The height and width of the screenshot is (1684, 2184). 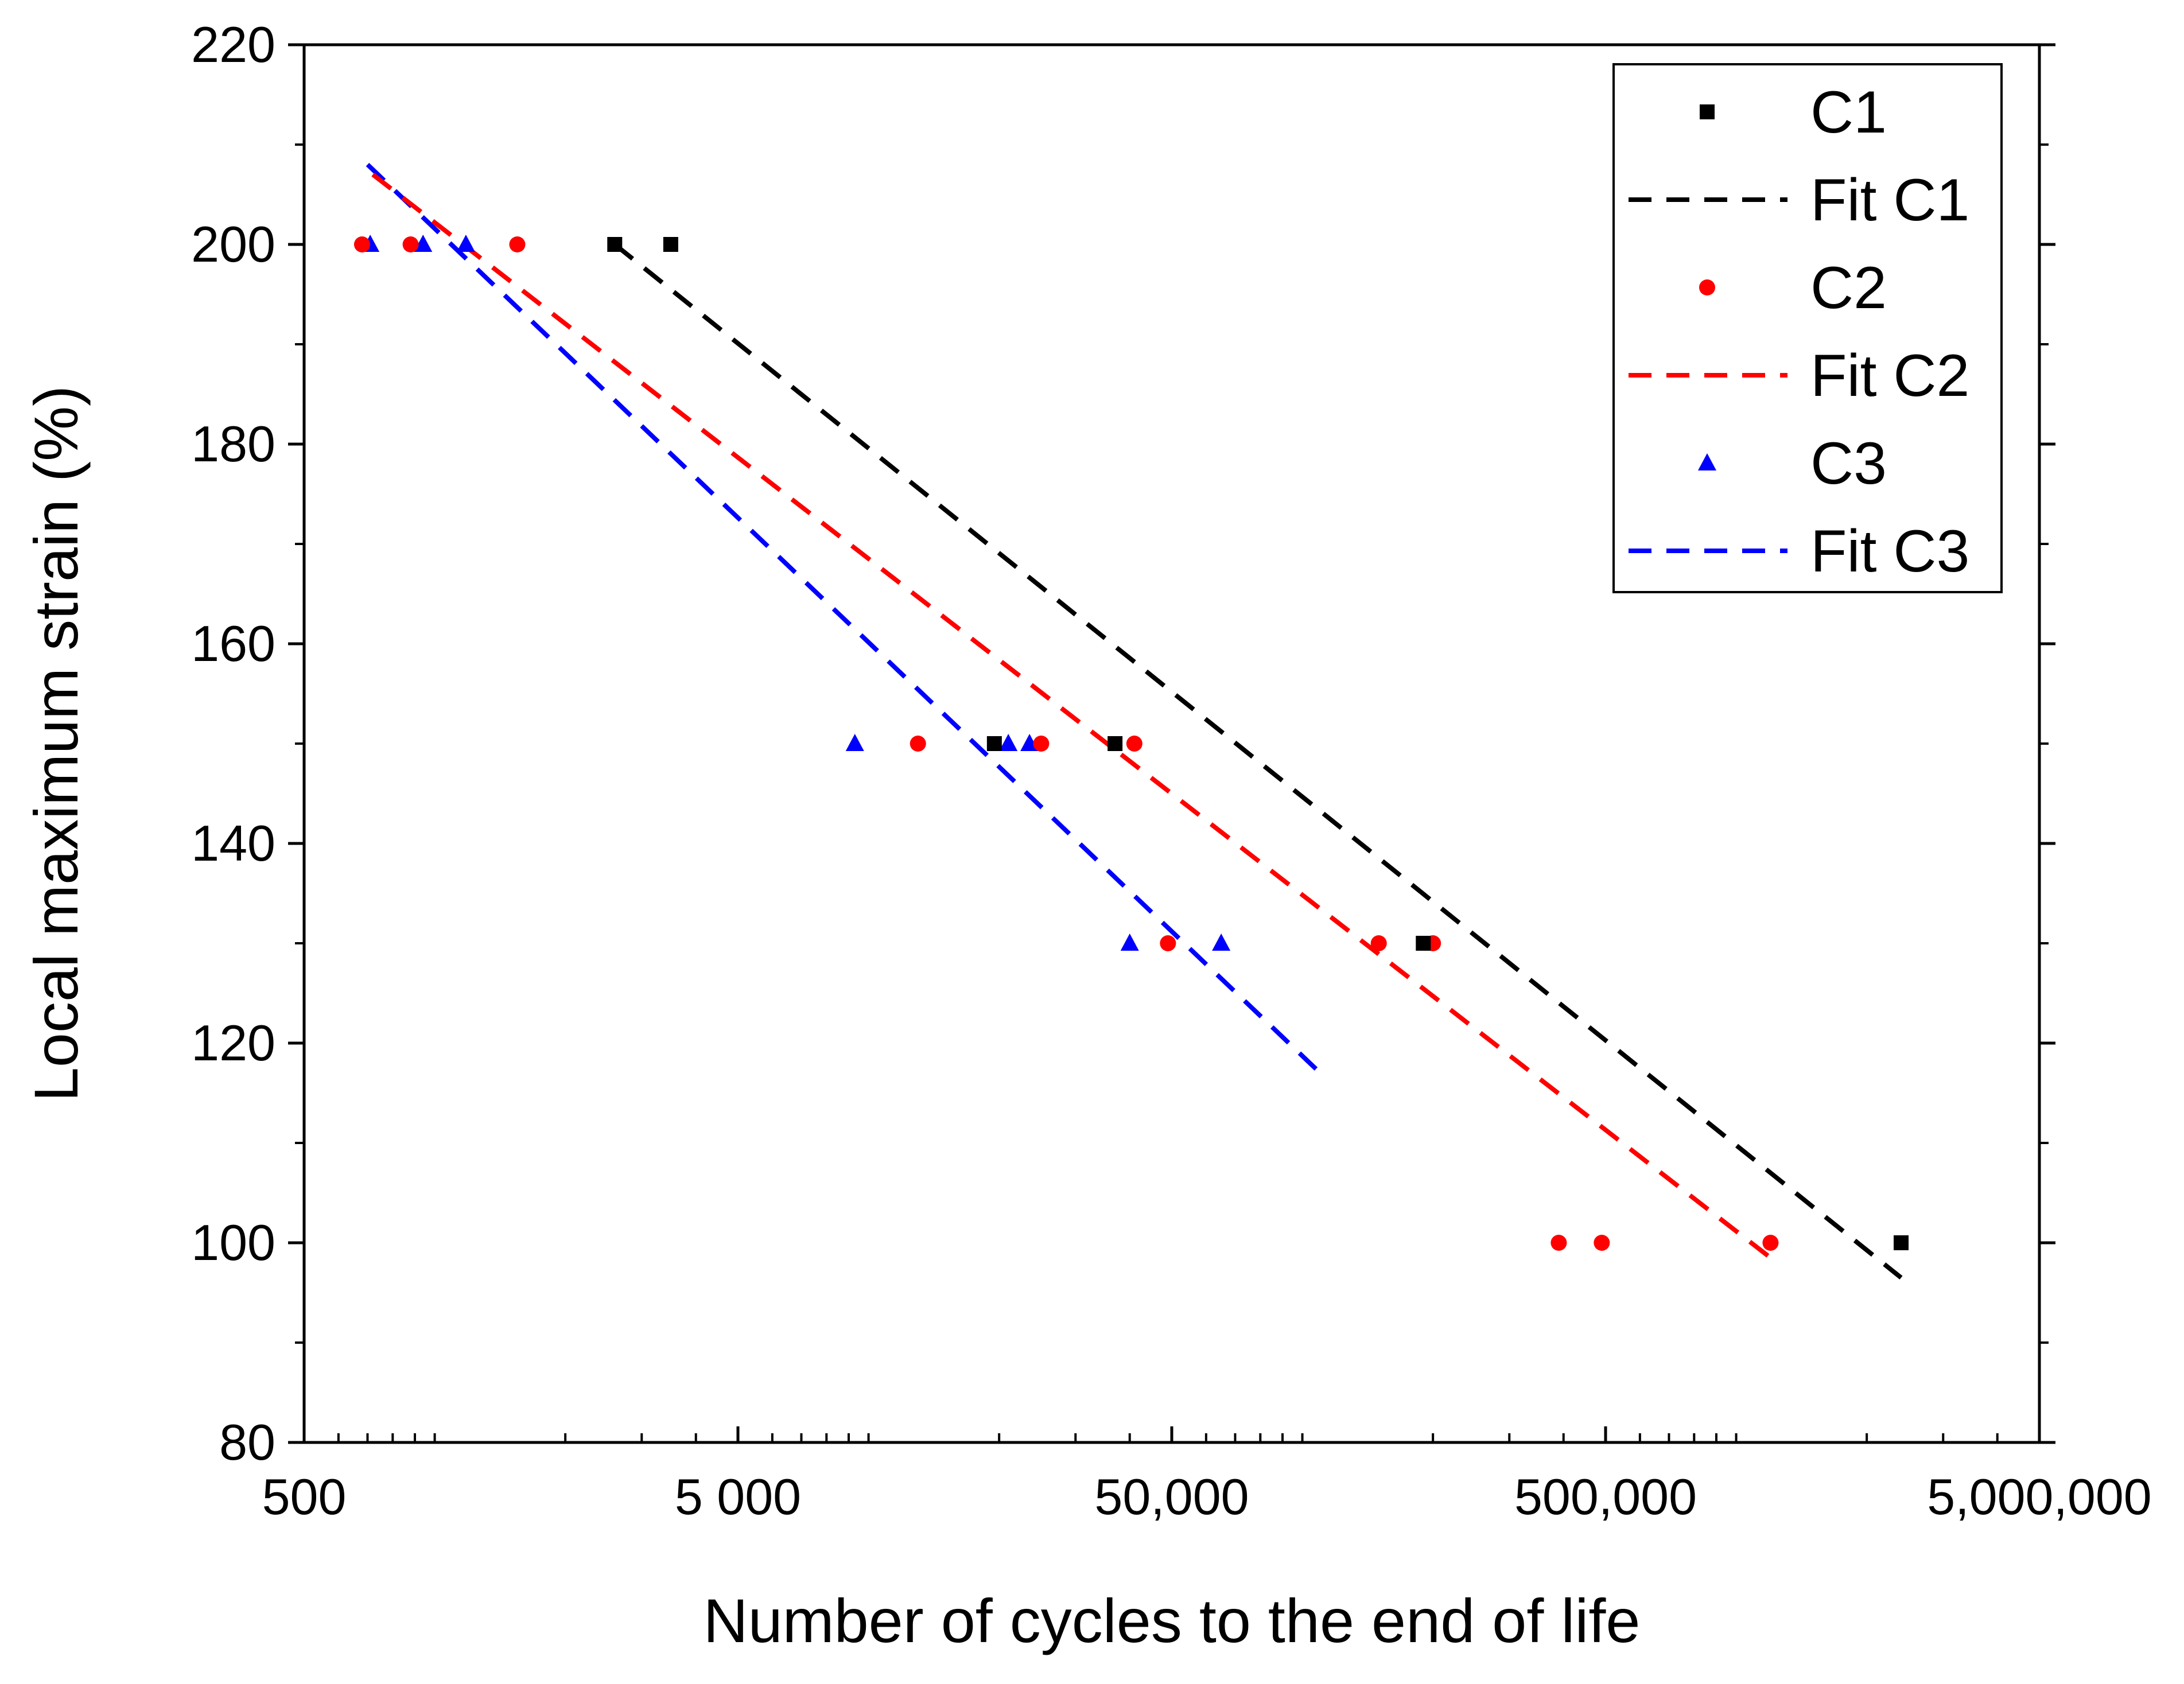 I want to click on legend-box, so click(x=1807, y=328).